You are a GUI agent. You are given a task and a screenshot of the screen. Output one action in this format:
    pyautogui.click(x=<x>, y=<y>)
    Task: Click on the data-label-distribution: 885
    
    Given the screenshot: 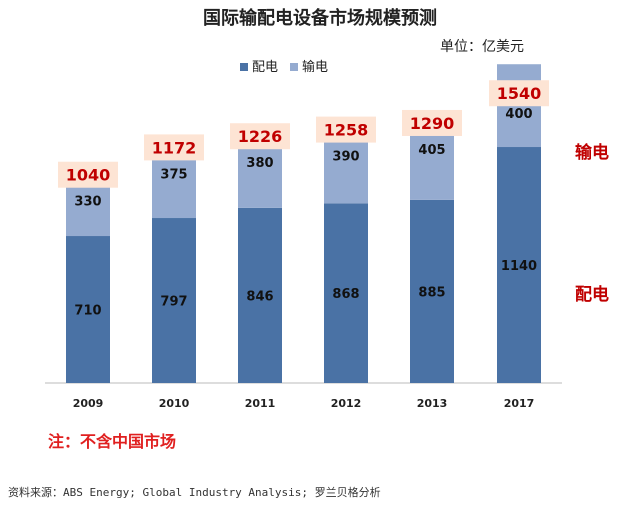 What is the action you would take?
    pyautogui.click(x=431, y=292)
    